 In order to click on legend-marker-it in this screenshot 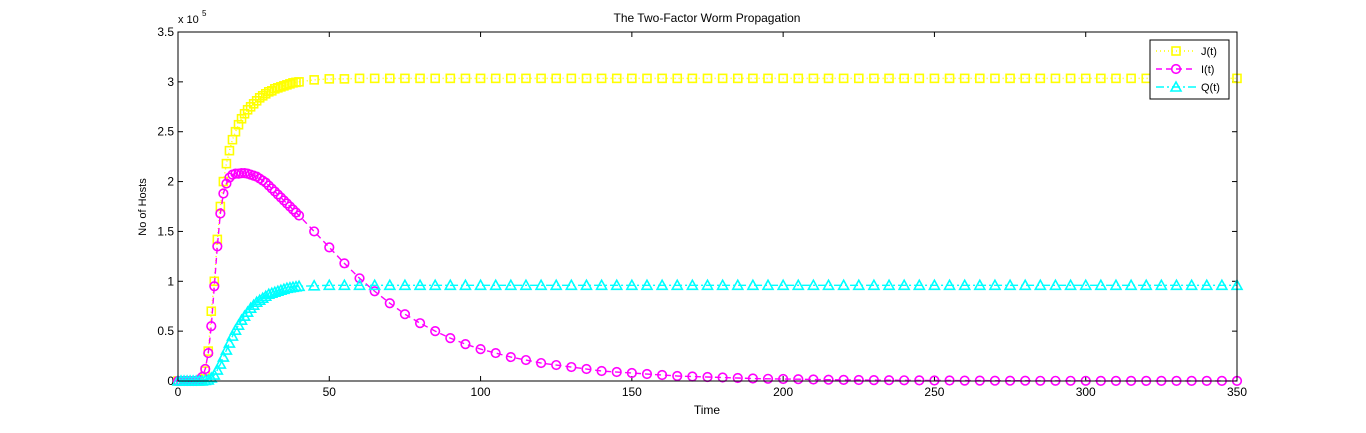, I will do `click(1176, 69)`.